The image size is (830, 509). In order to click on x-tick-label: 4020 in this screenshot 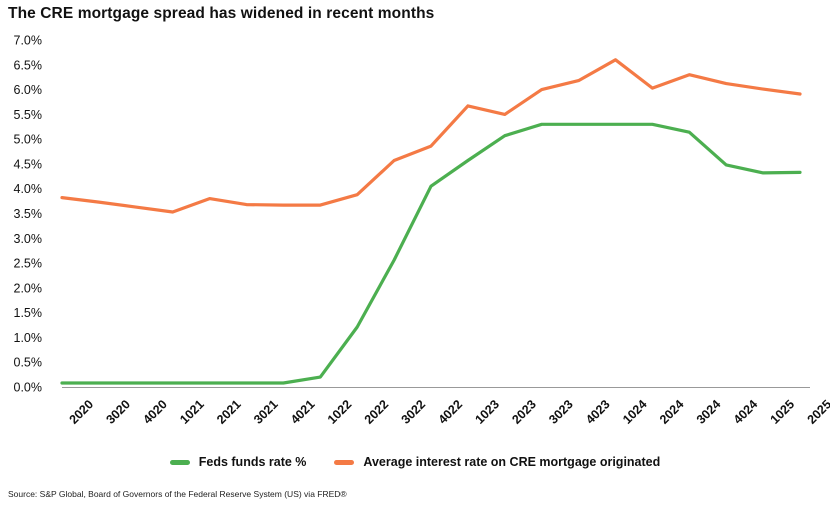, I will do `click(155, 412)`.